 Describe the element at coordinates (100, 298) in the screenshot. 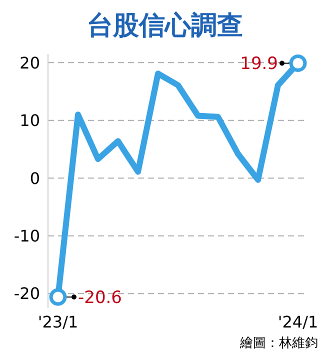

I see `data-label: -20.6` at that location.